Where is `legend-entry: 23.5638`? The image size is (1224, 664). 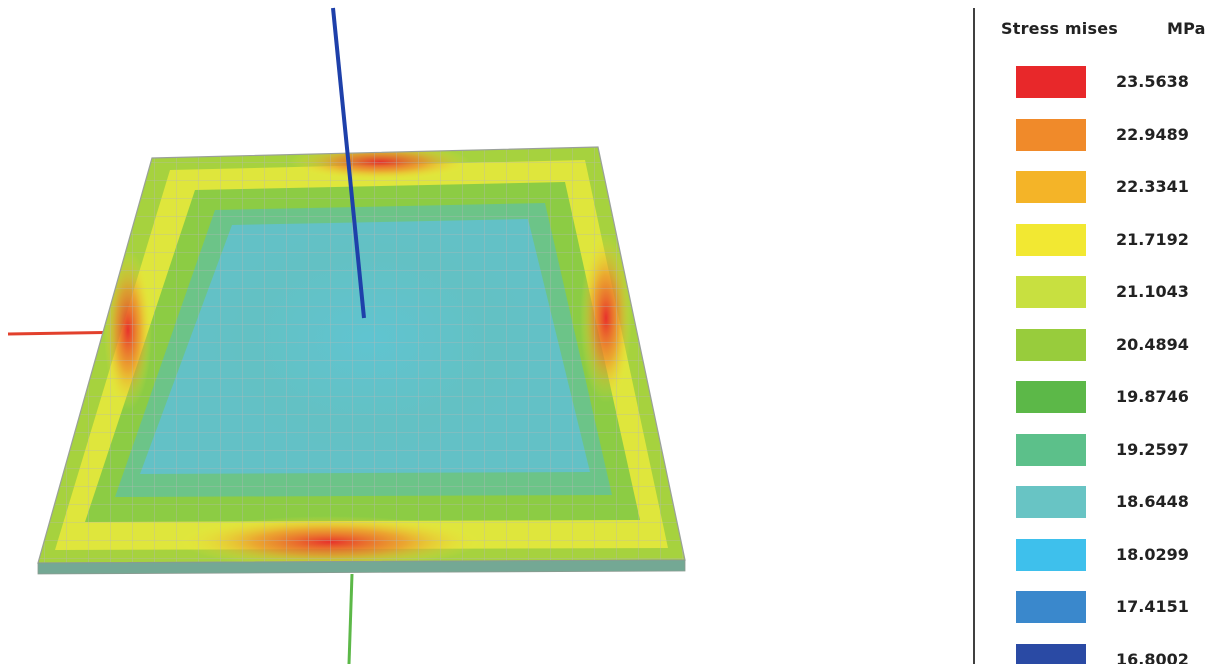
legend-entry: 23.5638 is located at coordinates (1116, 83).